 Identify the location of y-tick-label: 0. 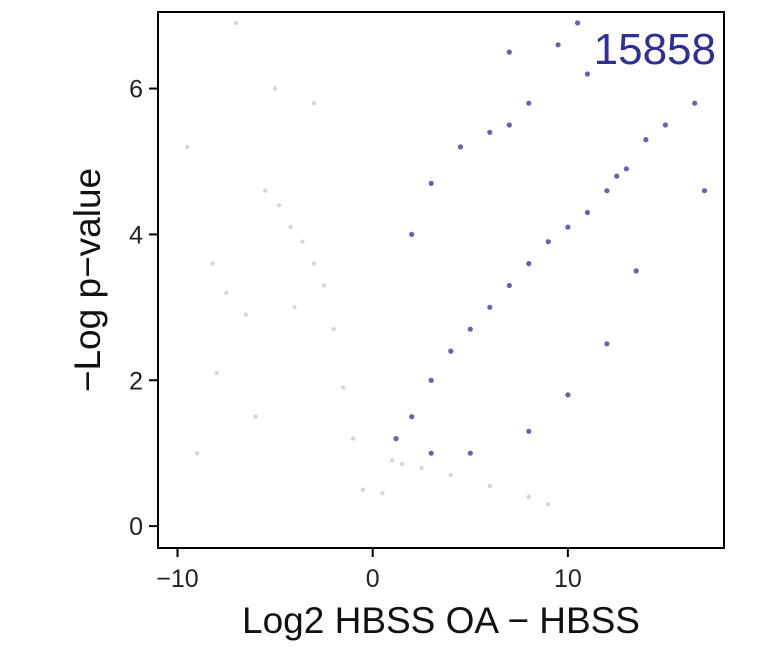
(136, 527).